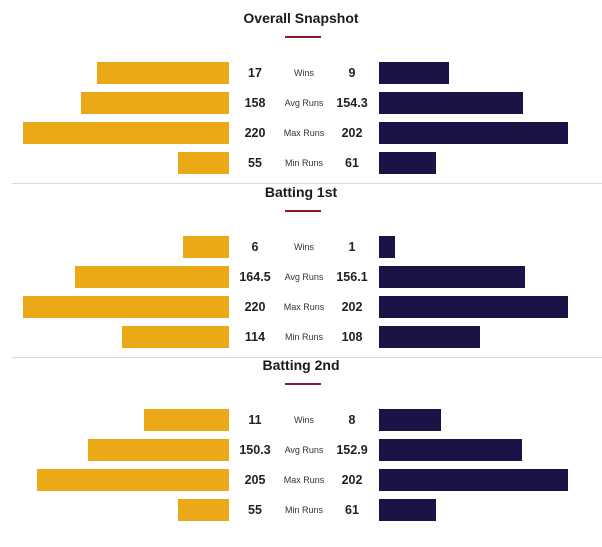 This screenshot has width=602, height=547. I want to click on left-value-label: 150.3, so click(255, 450).